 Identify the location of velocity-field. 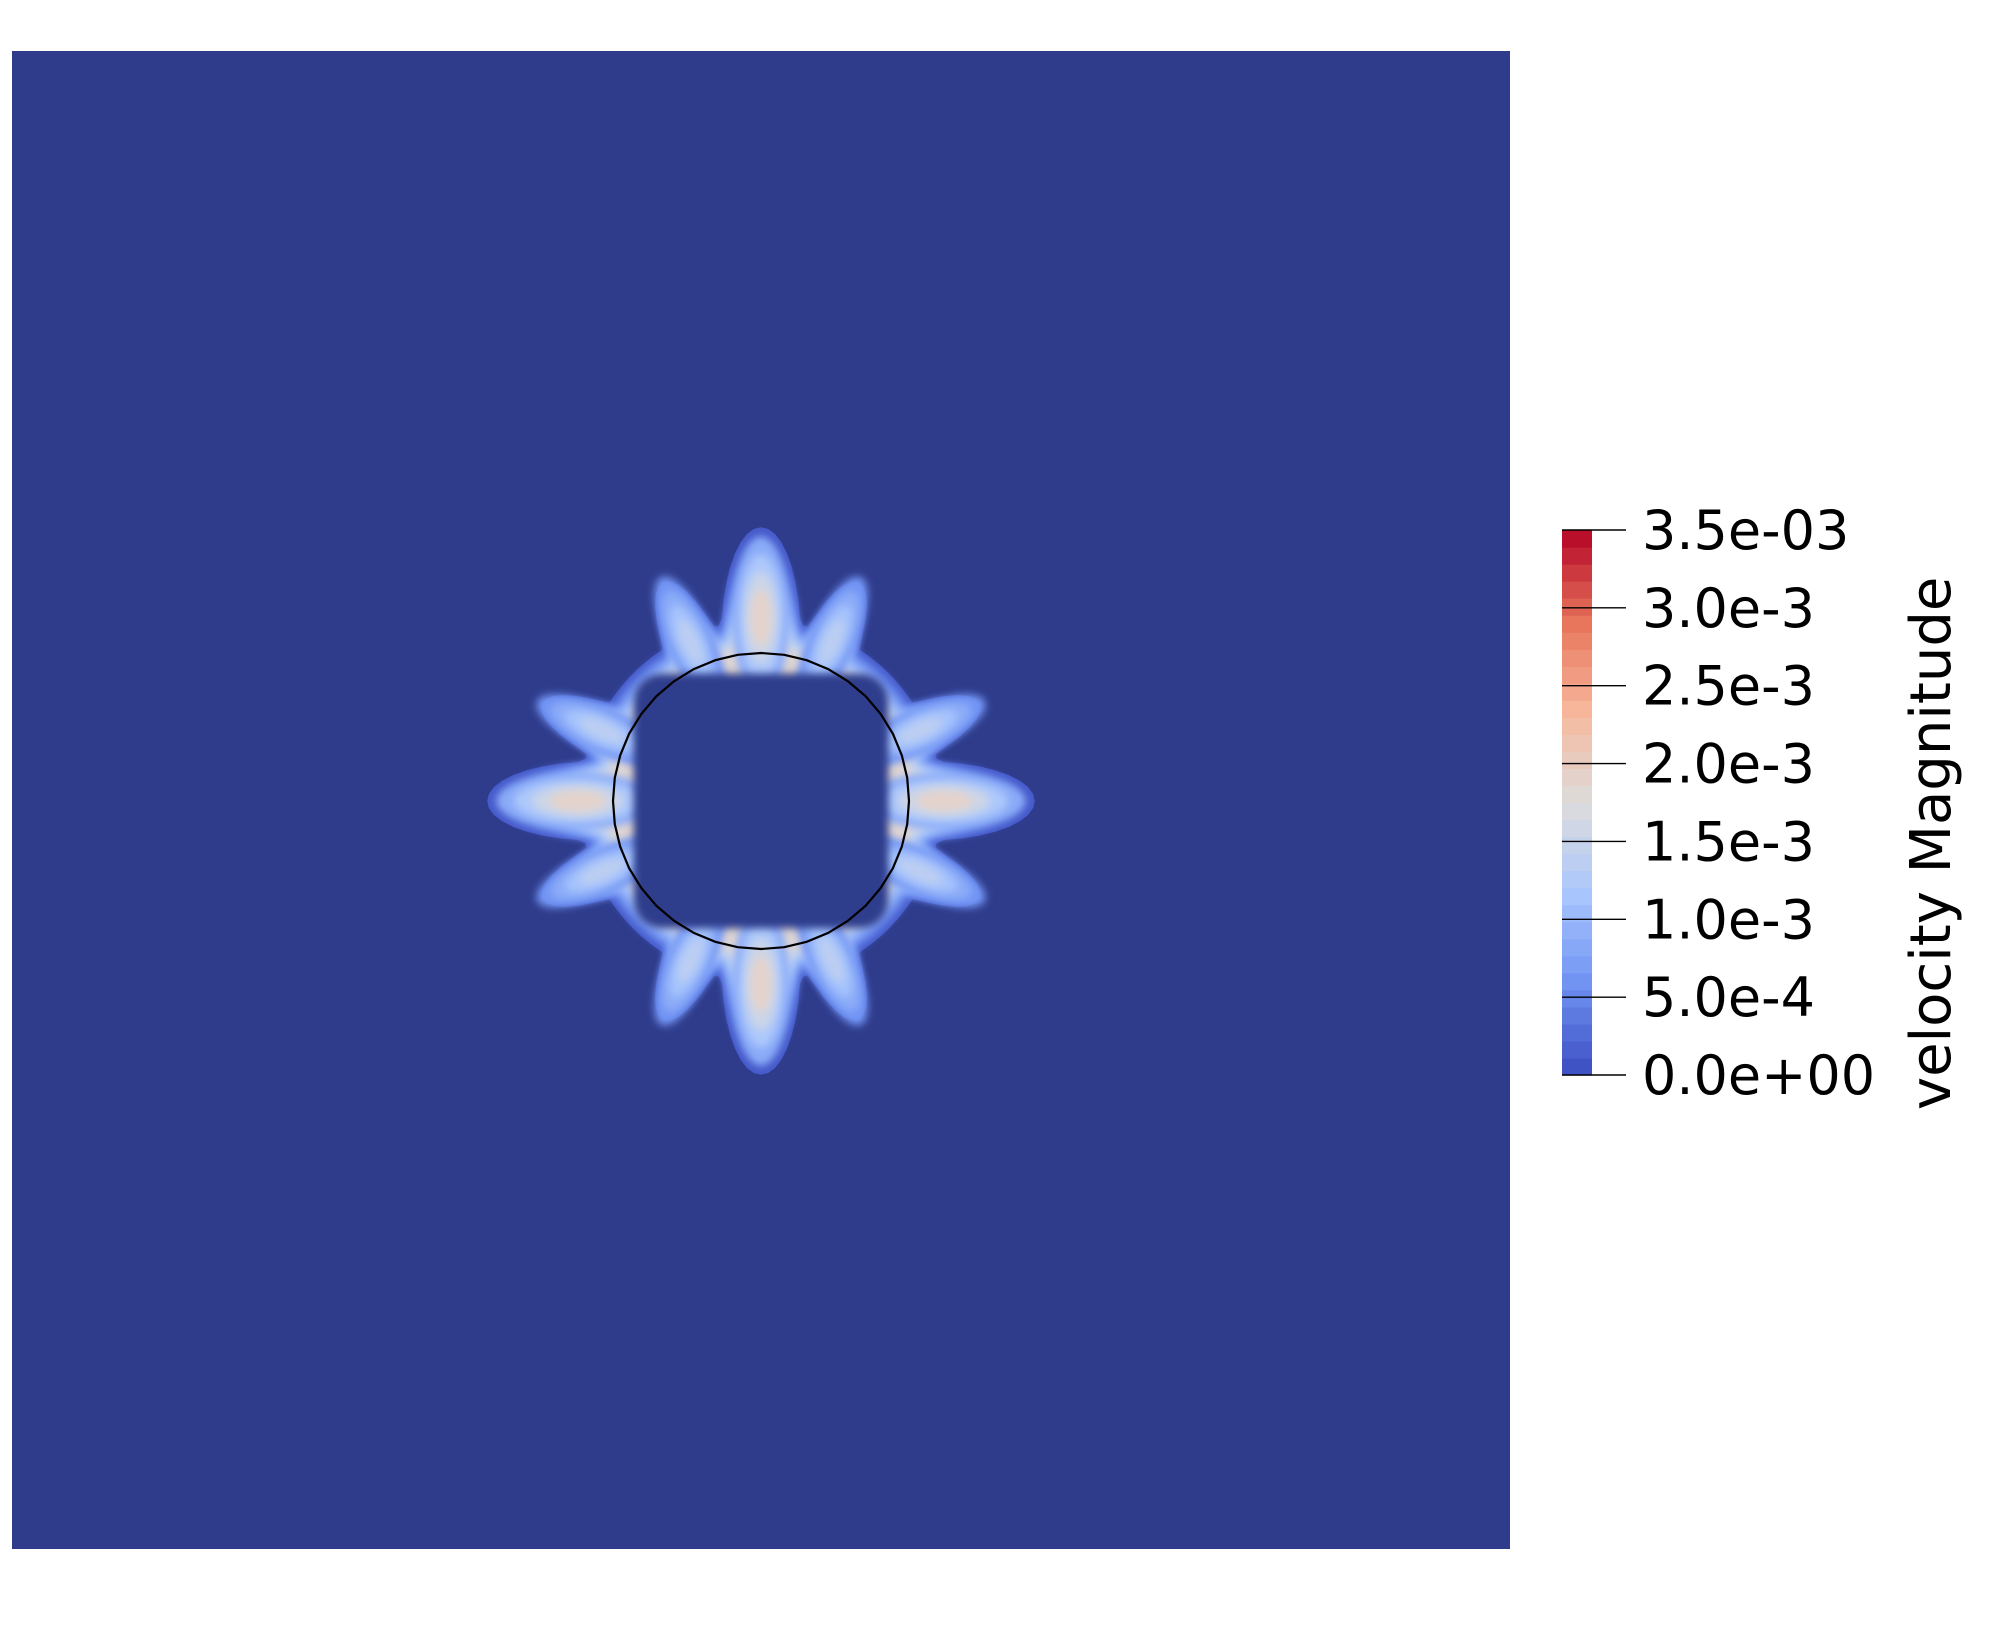
(761, 801).